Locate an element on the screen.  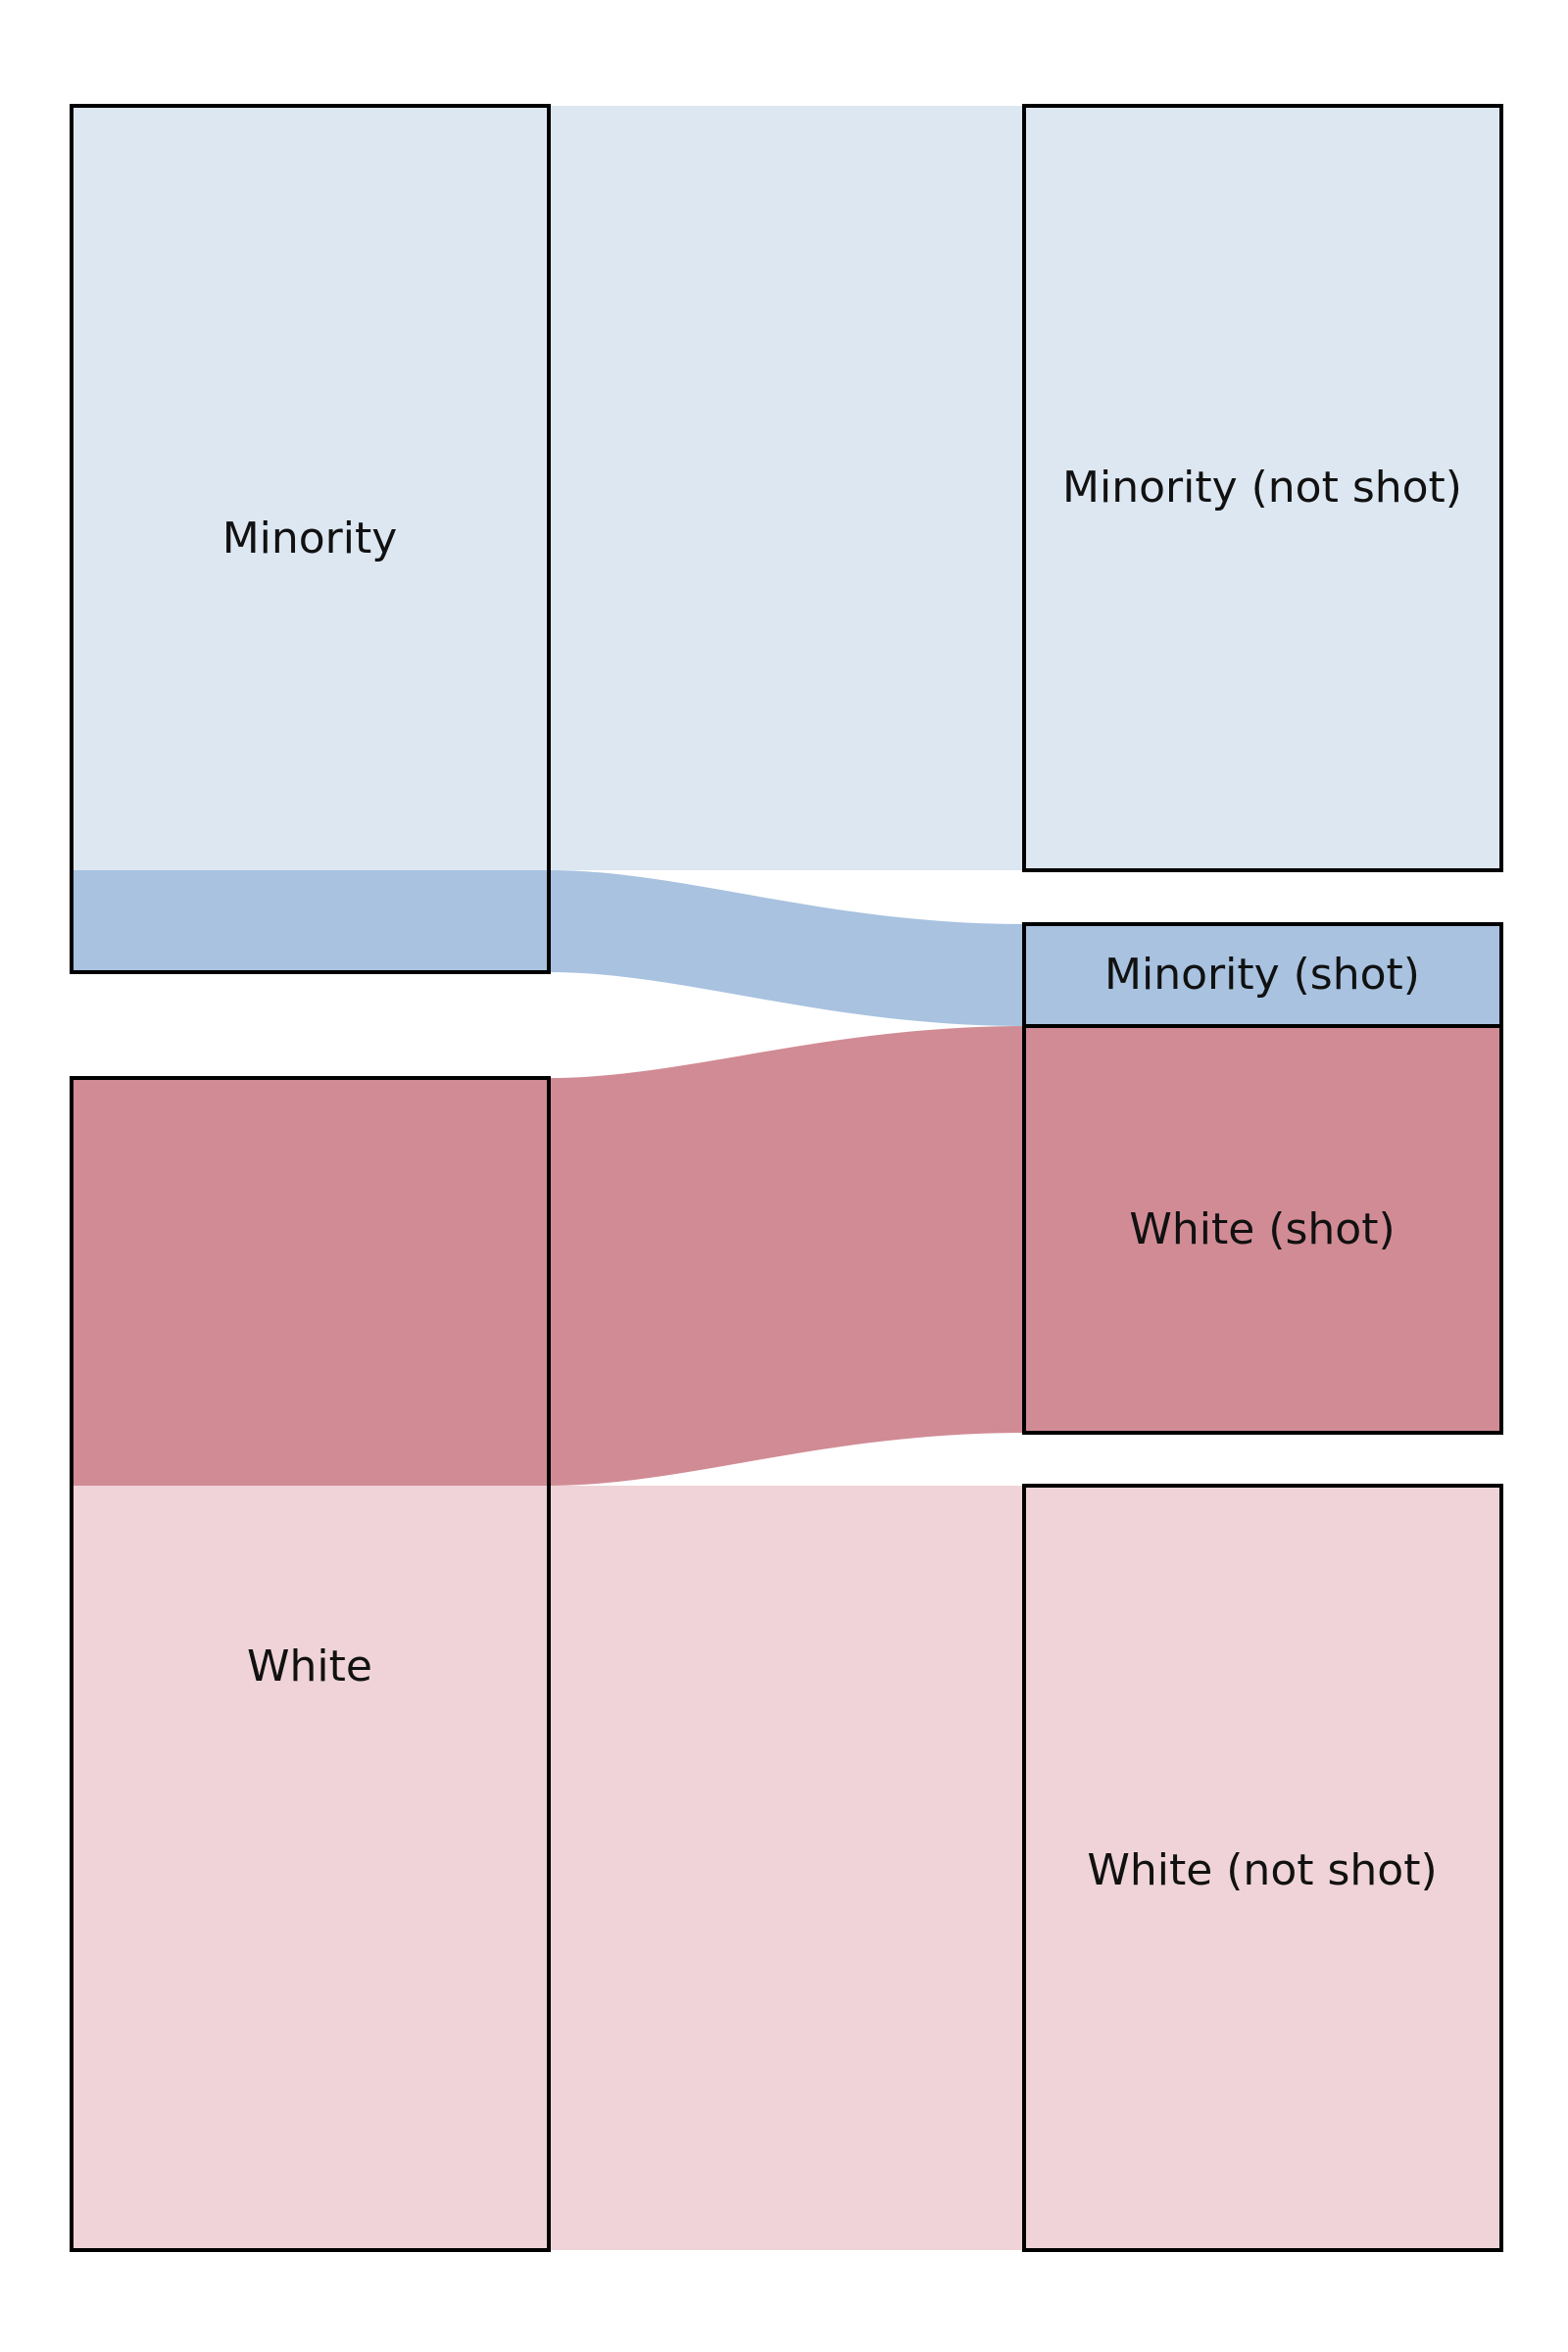
node-white-not-shot: White (not shot) is located at coordinates (1262, 1868).